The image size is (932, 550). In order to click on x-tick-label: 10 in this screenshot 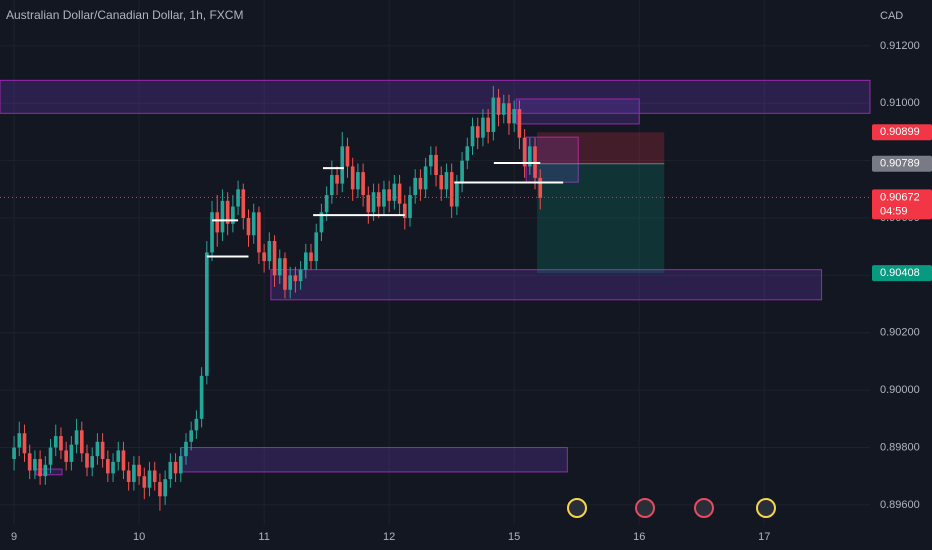, I will do `click(139, 537)`.